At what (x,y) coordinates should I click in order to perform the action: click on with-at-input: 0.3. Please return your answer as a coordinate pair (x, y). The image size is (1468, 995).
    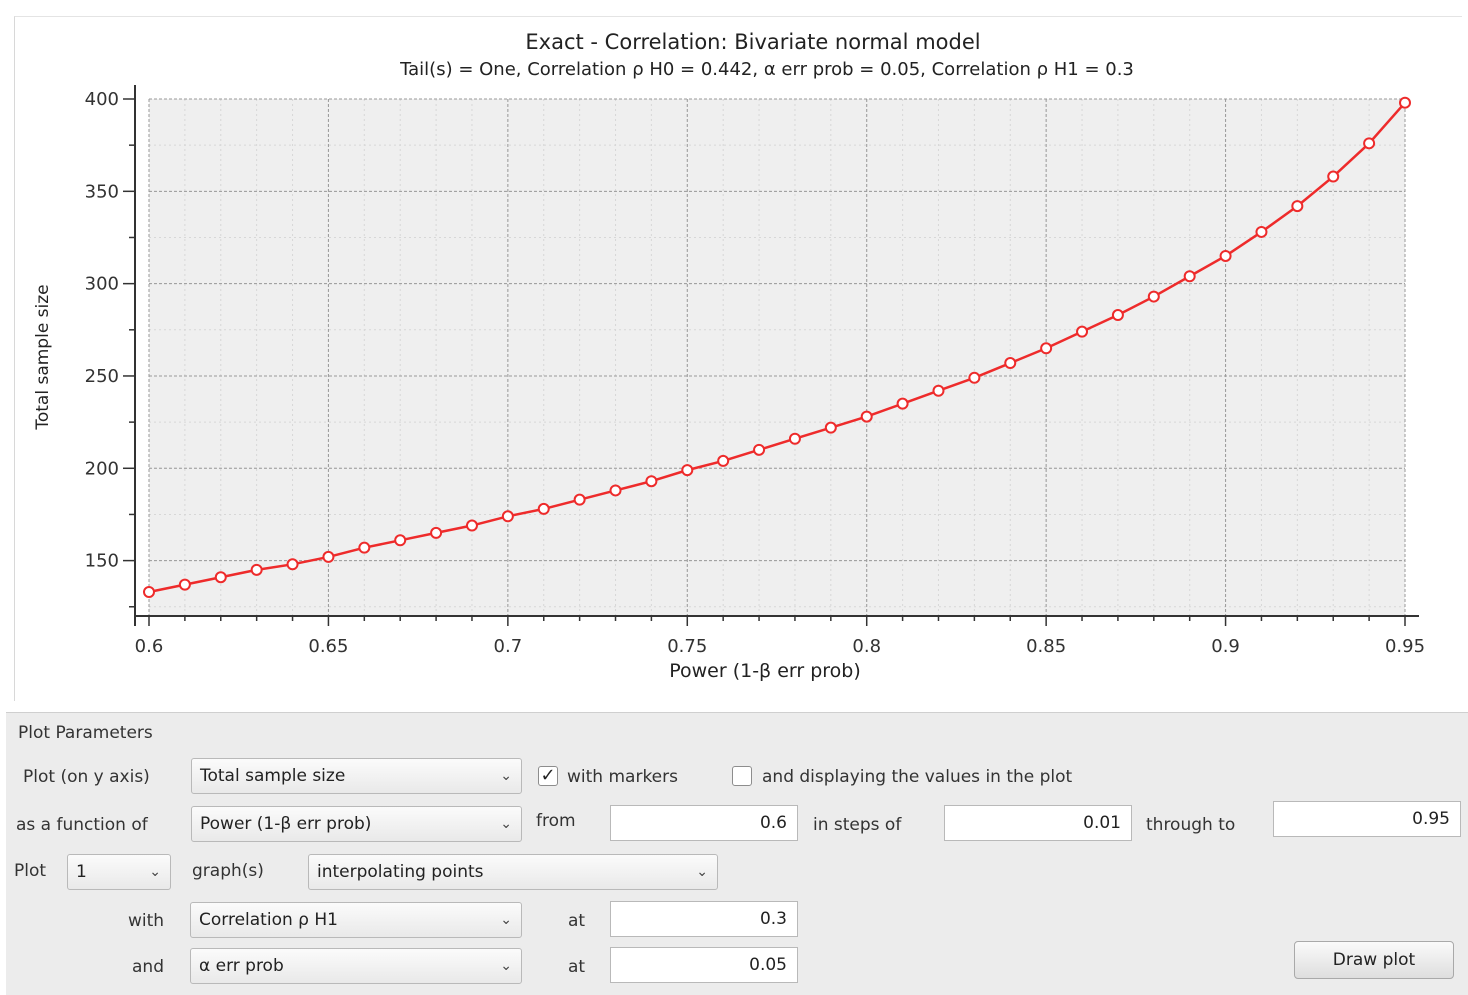
    Looking at the image, I should click on (704, 919).